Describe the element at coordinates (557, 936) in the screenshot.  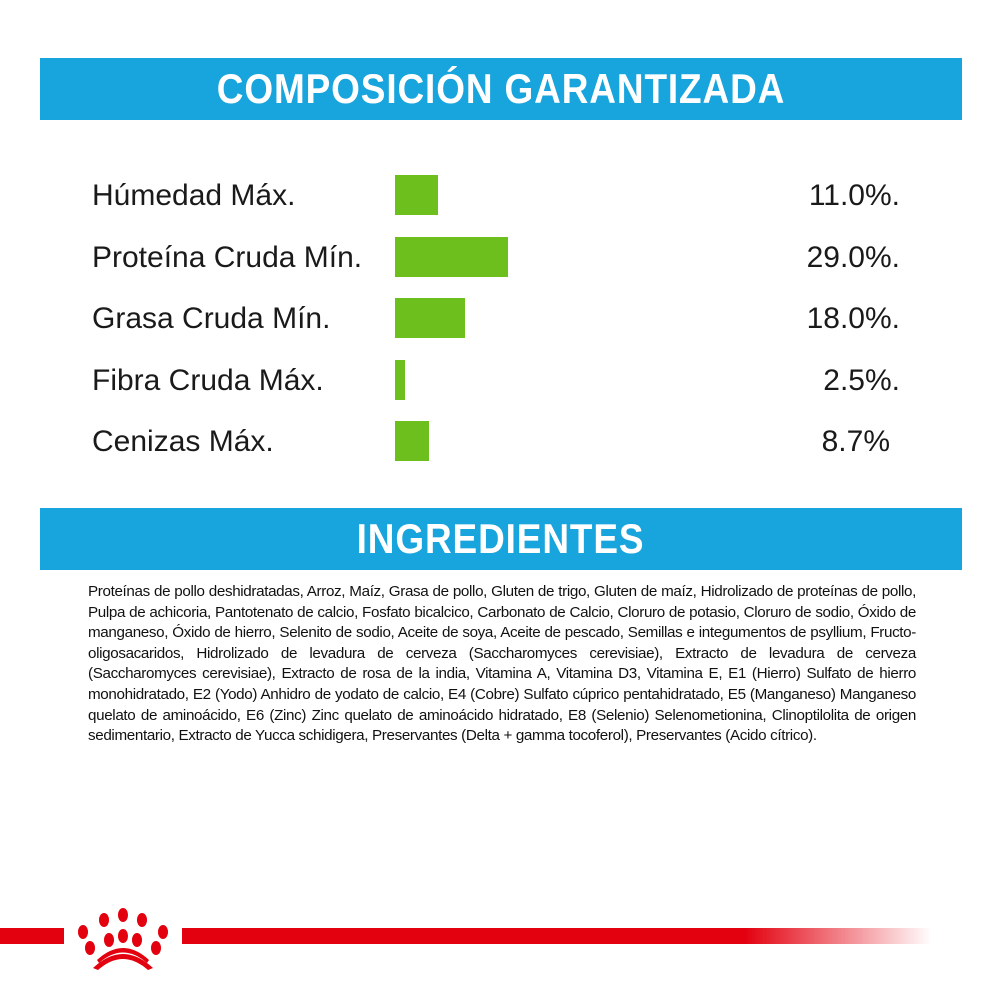
I see `red-stripe-right` at that location.